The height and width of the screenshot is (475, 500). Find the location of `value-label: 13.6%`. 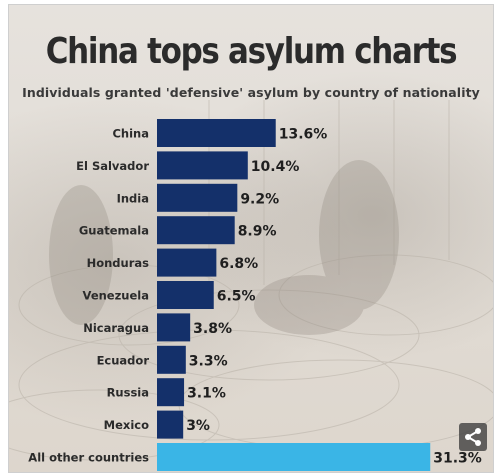

value-label: 13.6% is located at coordinates (303, 135).